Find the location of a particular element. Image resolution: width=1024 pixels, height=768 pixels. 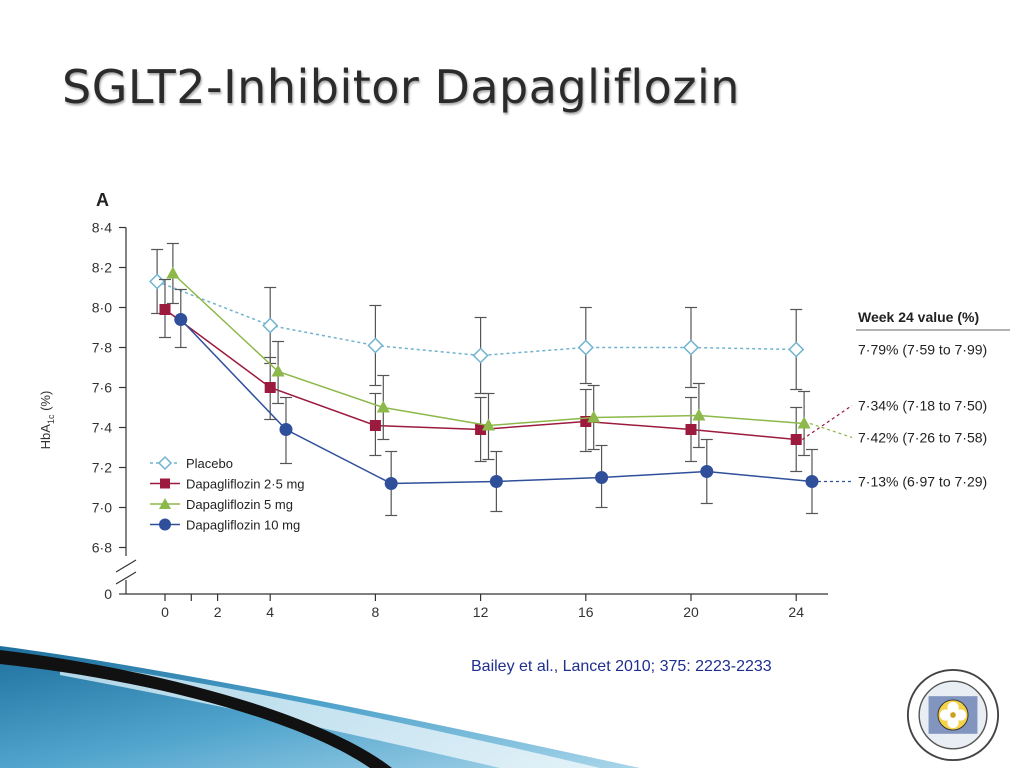

y-tick-label: 7·2 is located at coordinates (102, 468).